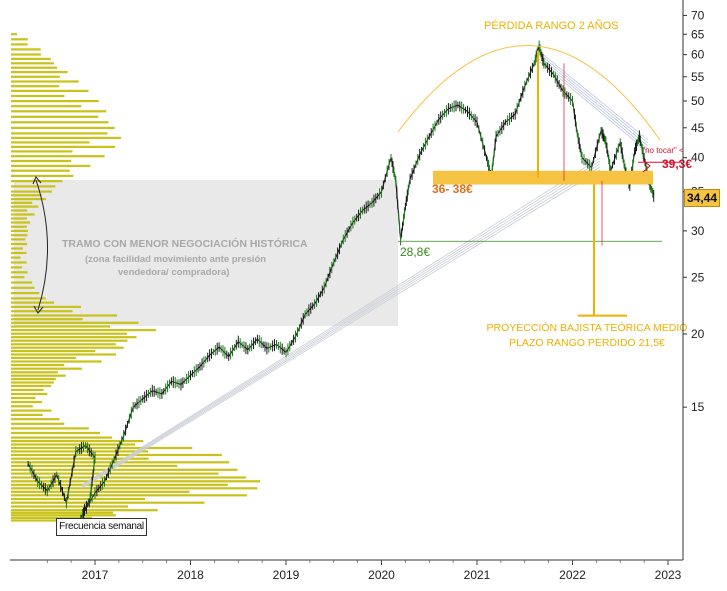 The image size is (727, 591). Describe the element at coordinates (381, 575) in the screenshot. I see `x-tick-label: 2020` at that location.